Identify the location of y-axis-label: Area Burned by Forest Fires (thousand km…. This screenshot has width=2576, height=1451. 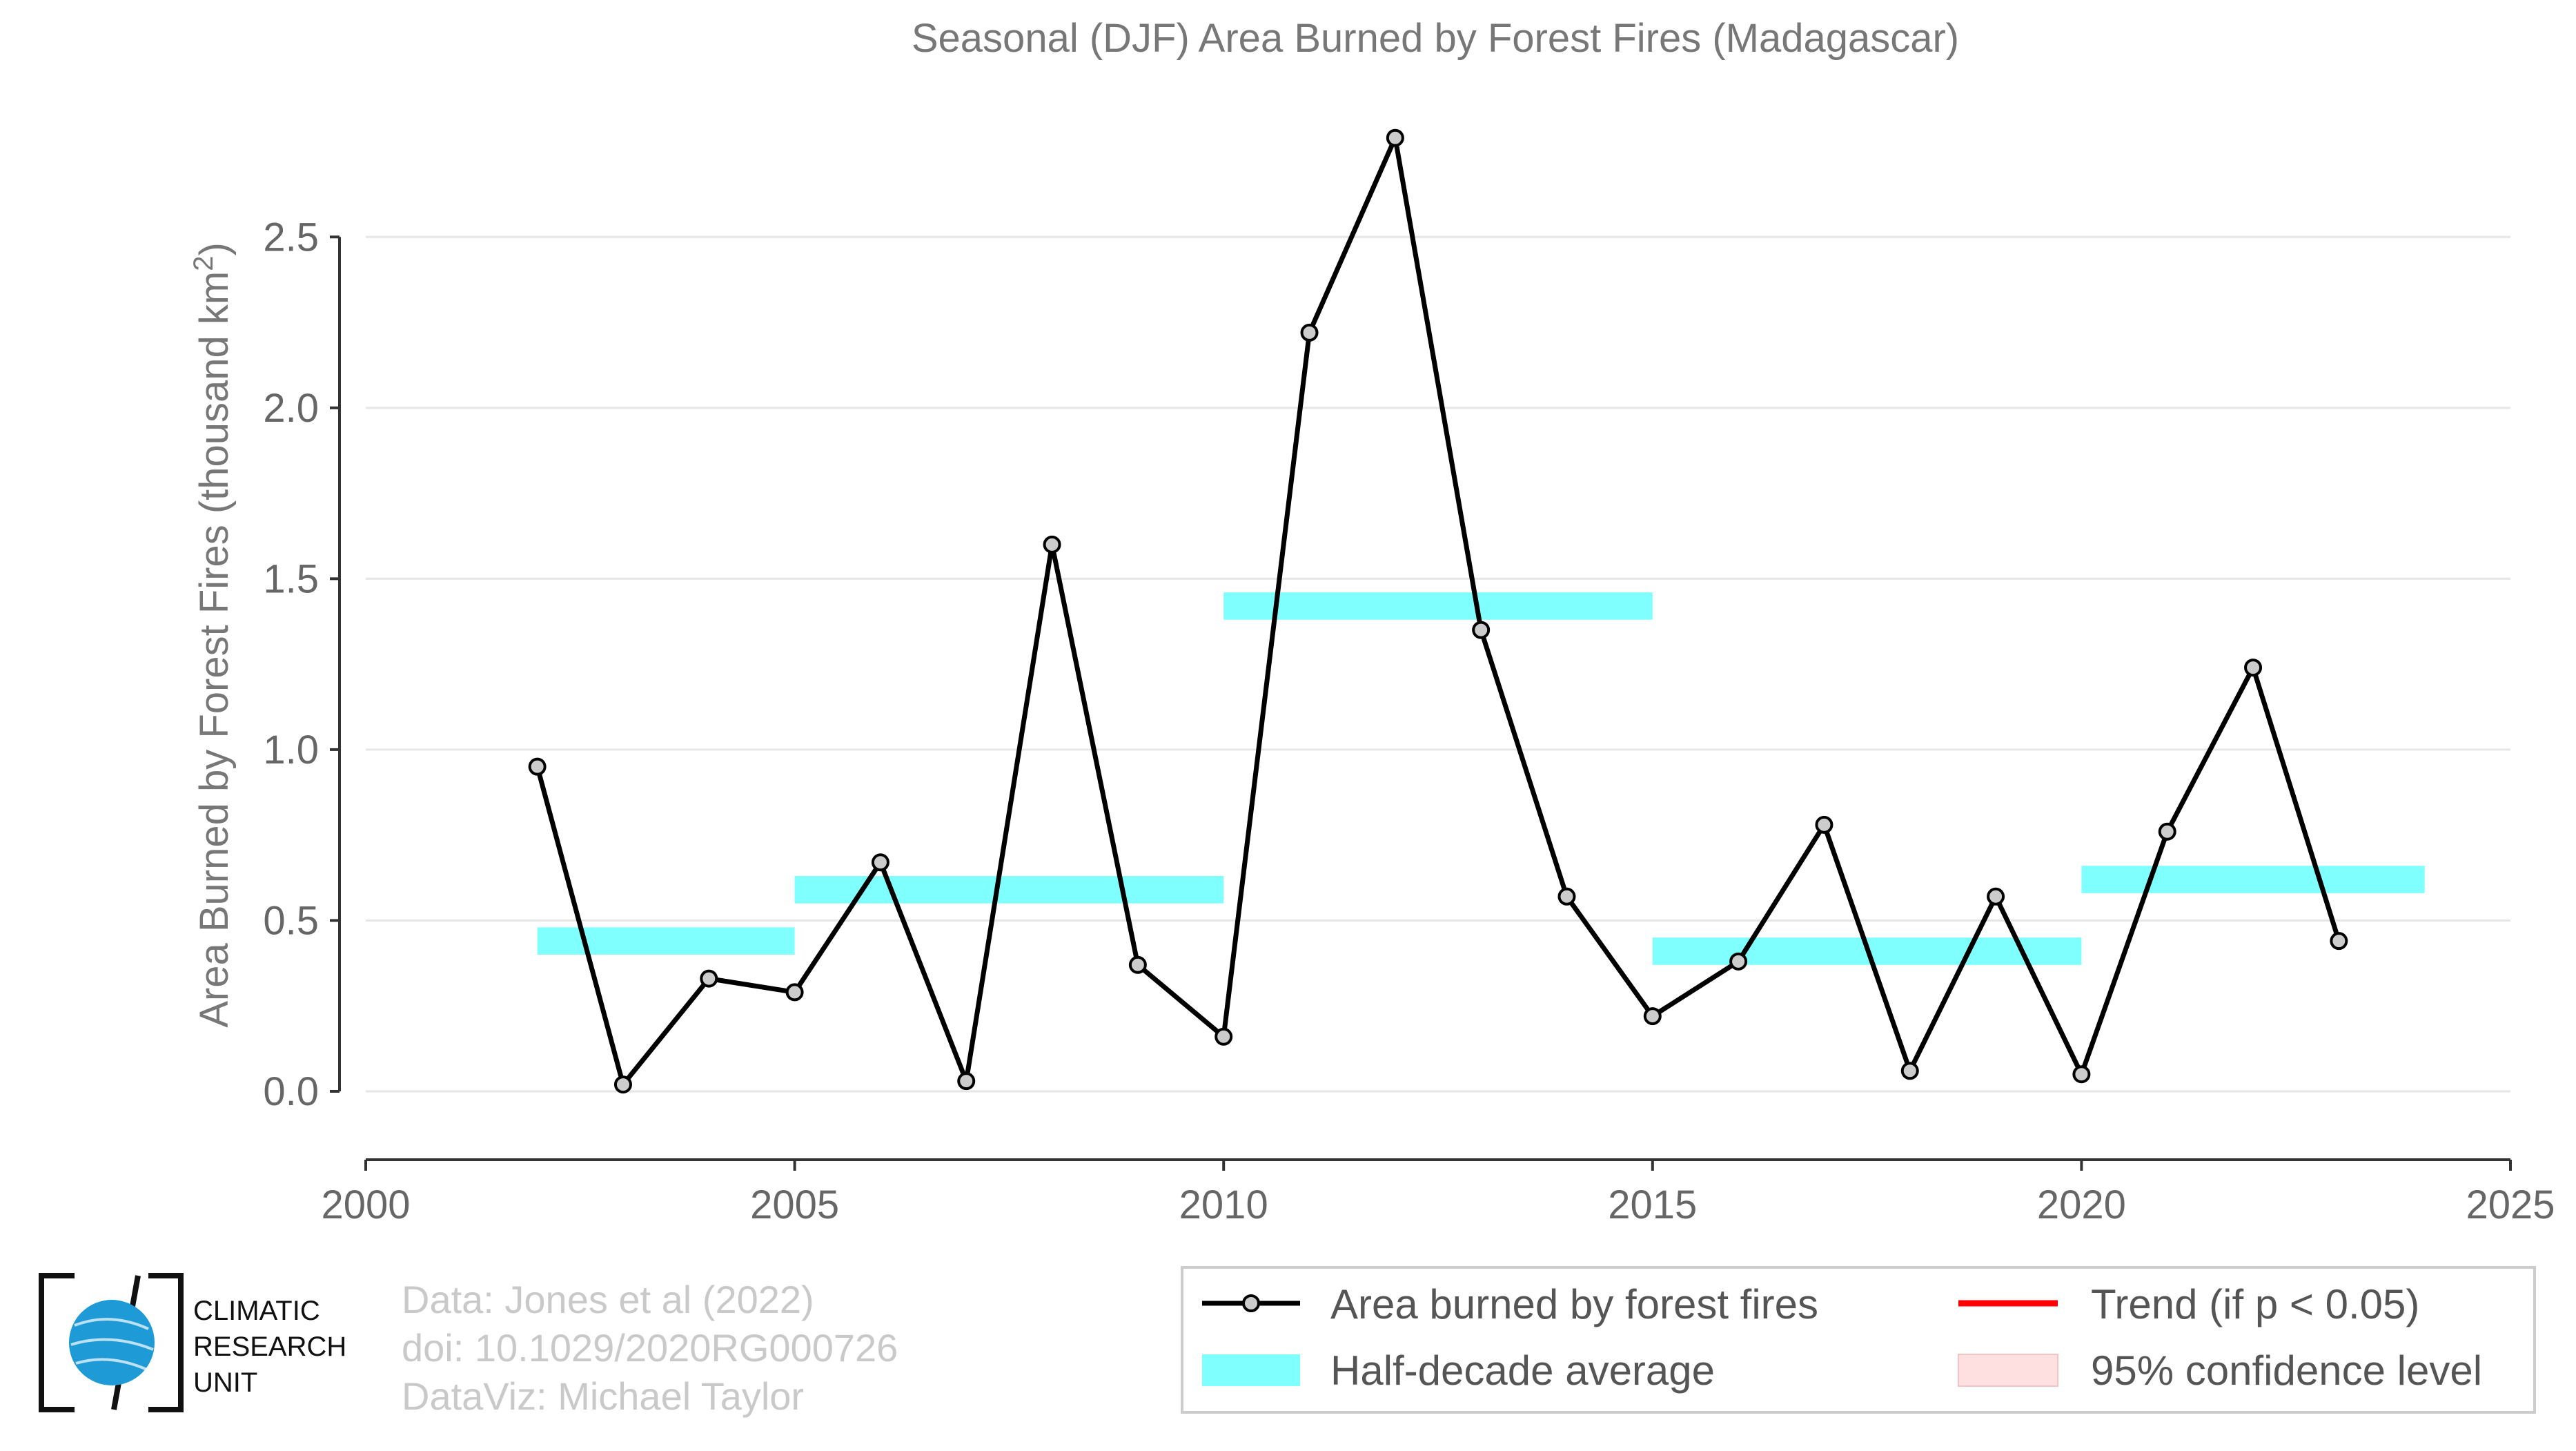
(212, 635).